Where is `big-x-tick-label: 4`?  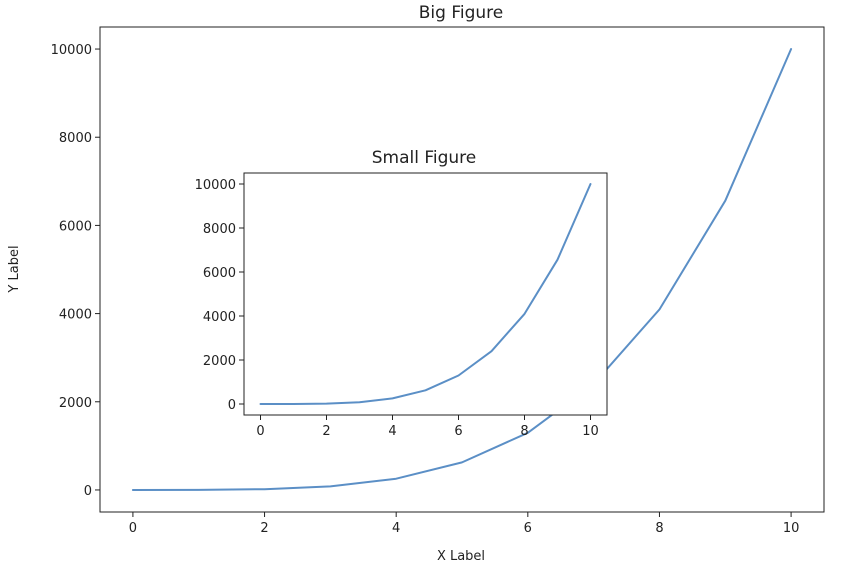
big-x-tick-label: 4 is located at coordinates (396, 528).